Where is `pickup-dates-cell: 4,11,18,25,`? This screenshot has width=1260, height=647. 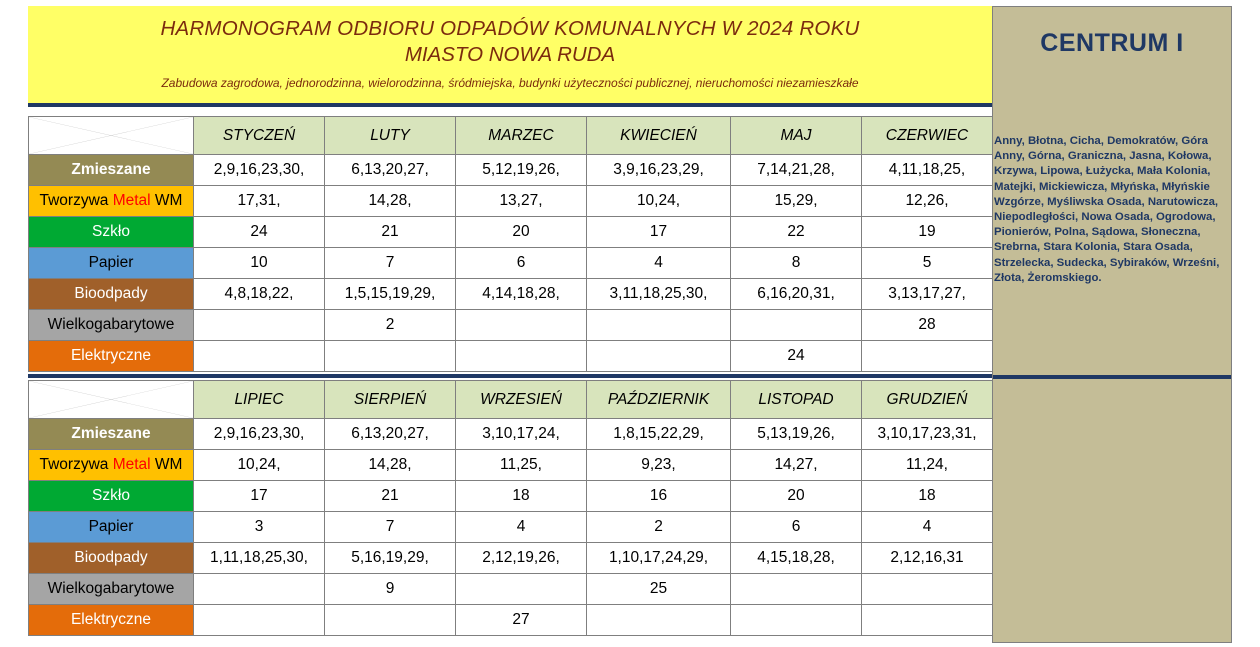 pickup-dates-cell: 4,11,18,25, is located at coordinates (927, 170).